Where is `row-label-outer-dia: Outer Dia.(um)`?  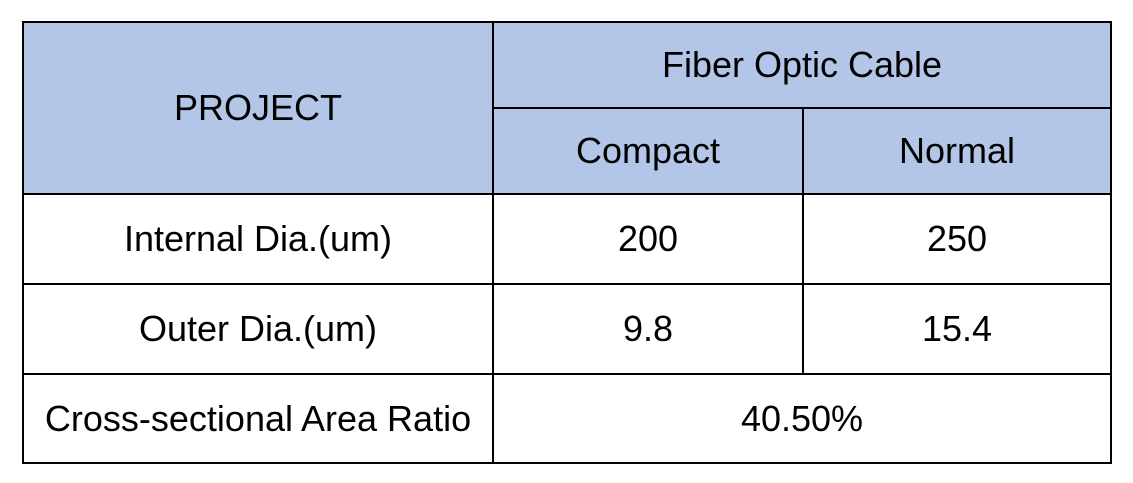 row-label-outer-dia: Outer Dia.(um) is located at coordinates (258, 329).